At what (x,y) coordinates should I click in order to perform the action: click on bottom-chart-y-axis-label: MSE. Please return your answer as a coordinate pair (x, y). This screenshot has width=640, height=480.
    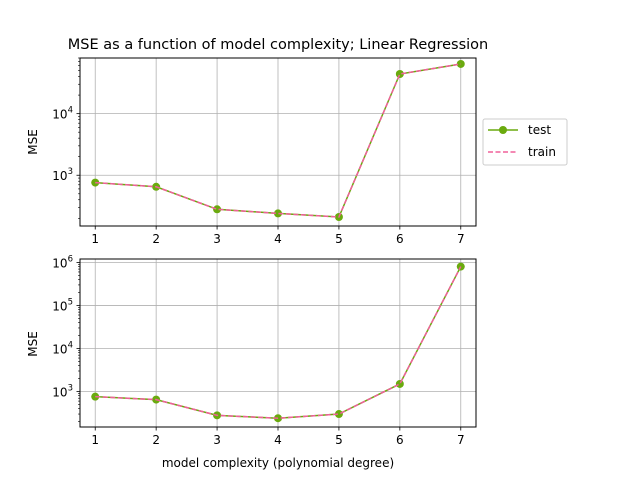
    Looking at the image, I should click on (33, 344).